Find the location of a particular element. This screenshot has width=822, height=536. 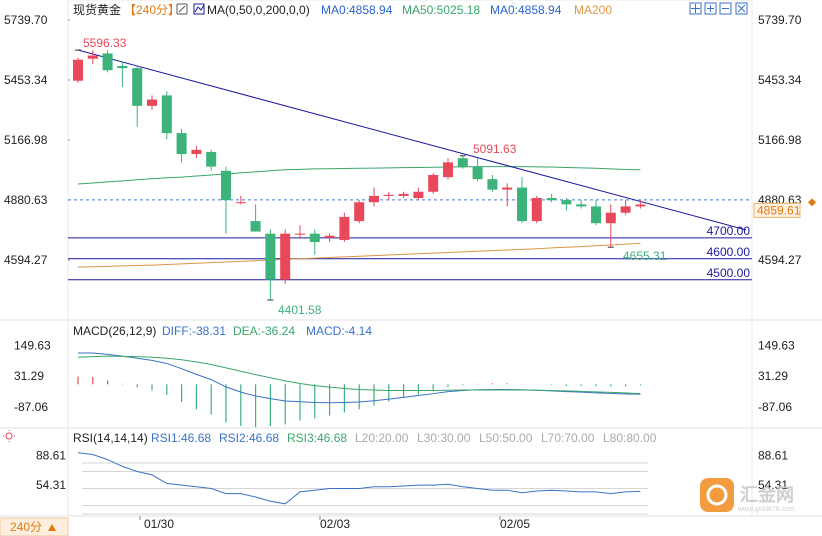

chart-indicator-icon is located at coordinates (199, 9).